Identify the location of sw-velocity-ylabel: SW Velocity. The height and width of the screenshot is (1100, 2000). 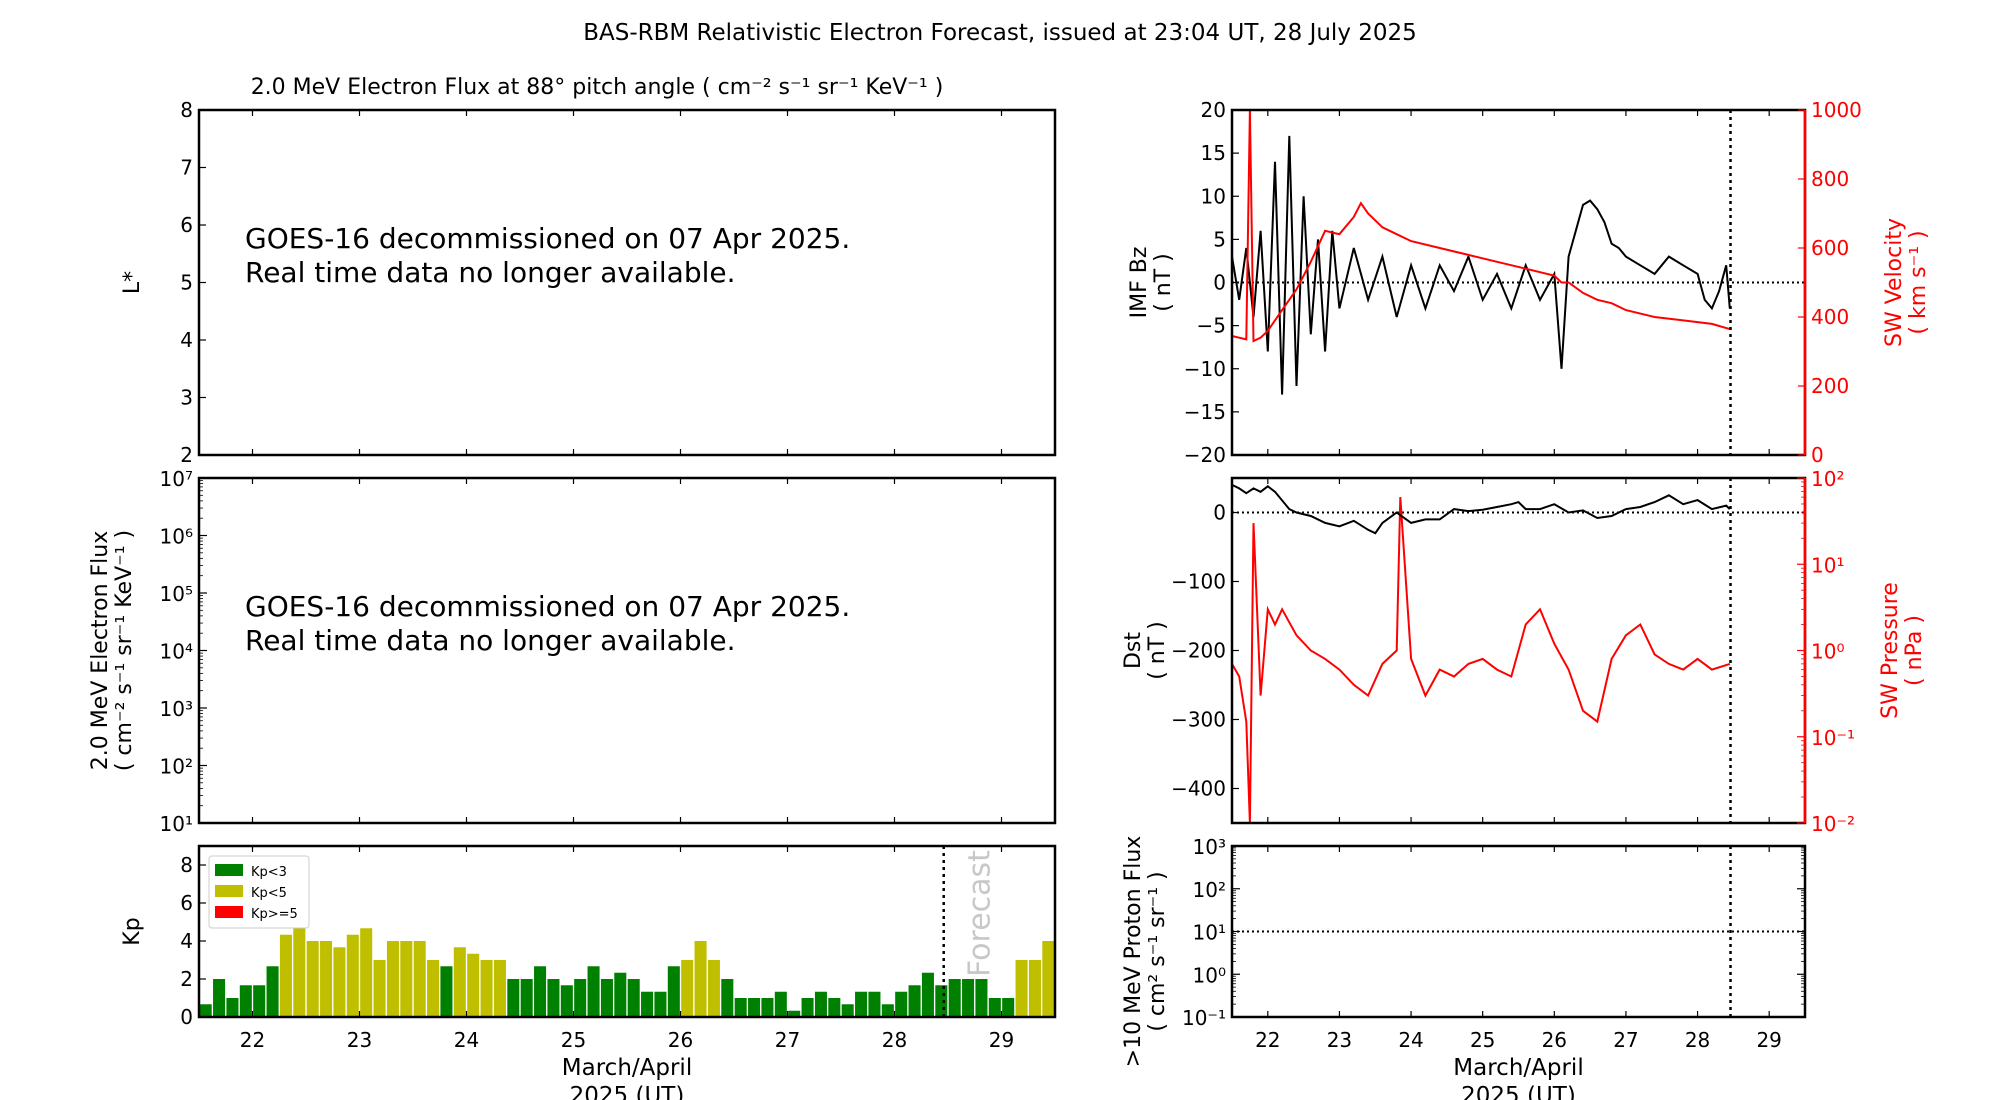
(1894, 282).